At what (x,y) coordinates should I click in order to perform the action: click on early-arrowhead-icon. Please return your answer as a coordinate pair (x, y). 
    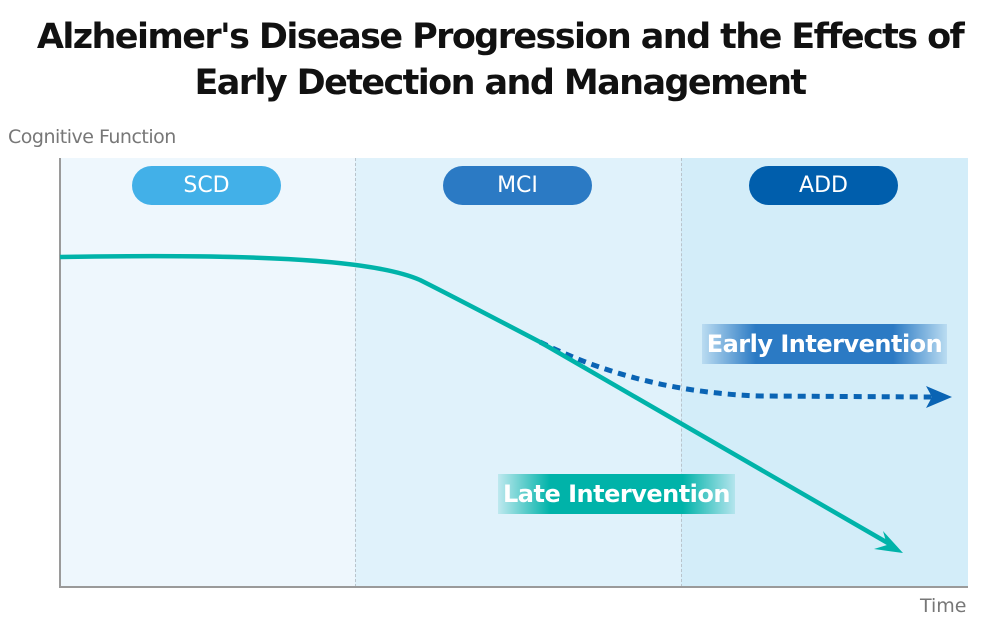
    Looking at the image, I should click on (939, 397).